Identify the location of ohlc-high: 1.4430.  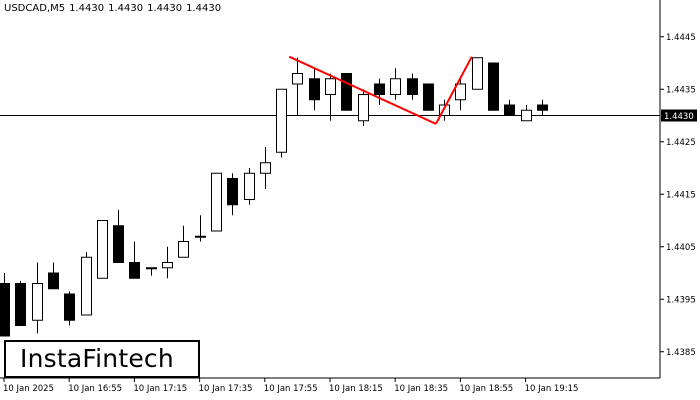
(126, 8).